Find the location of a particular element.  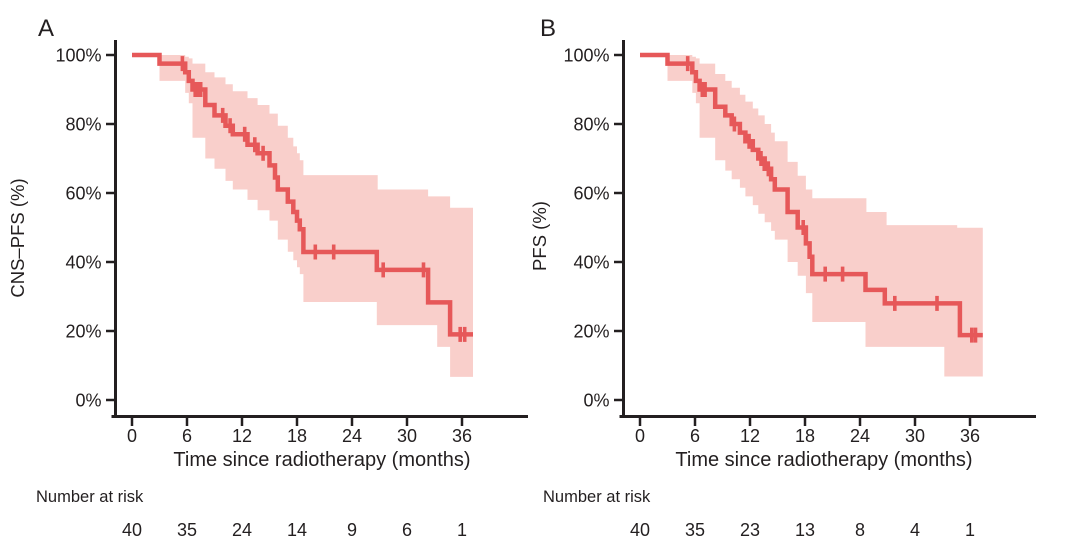

y-axis-title: PFS (%) is located at coordinates (539, 236).